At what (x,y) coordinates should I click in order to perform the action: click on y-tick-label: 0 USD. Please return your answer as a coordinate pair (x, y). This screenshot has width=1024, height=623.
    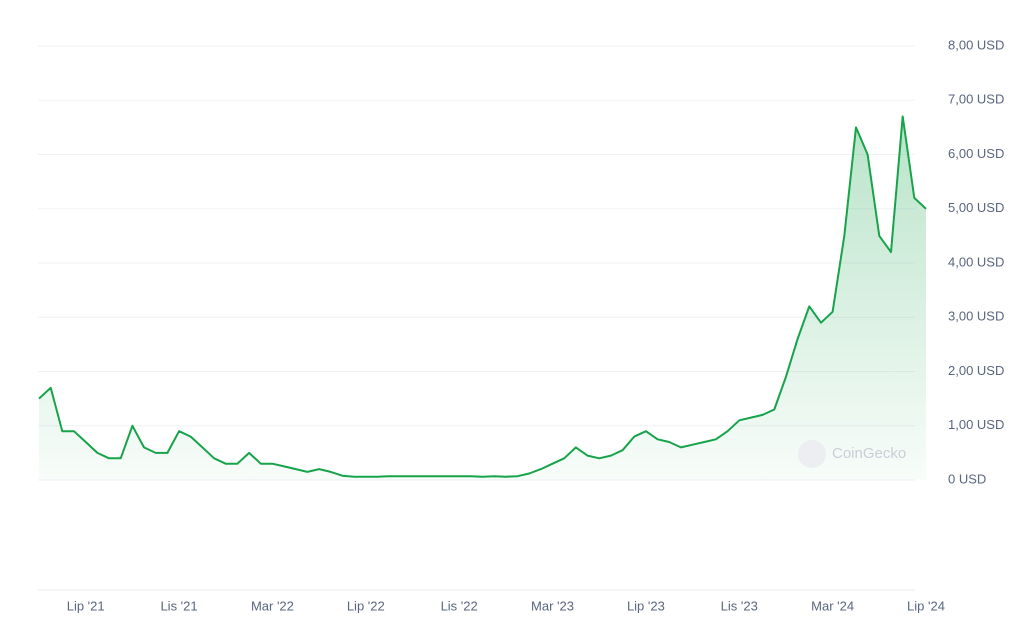
    Looking at the image, I should click on (967, 478).